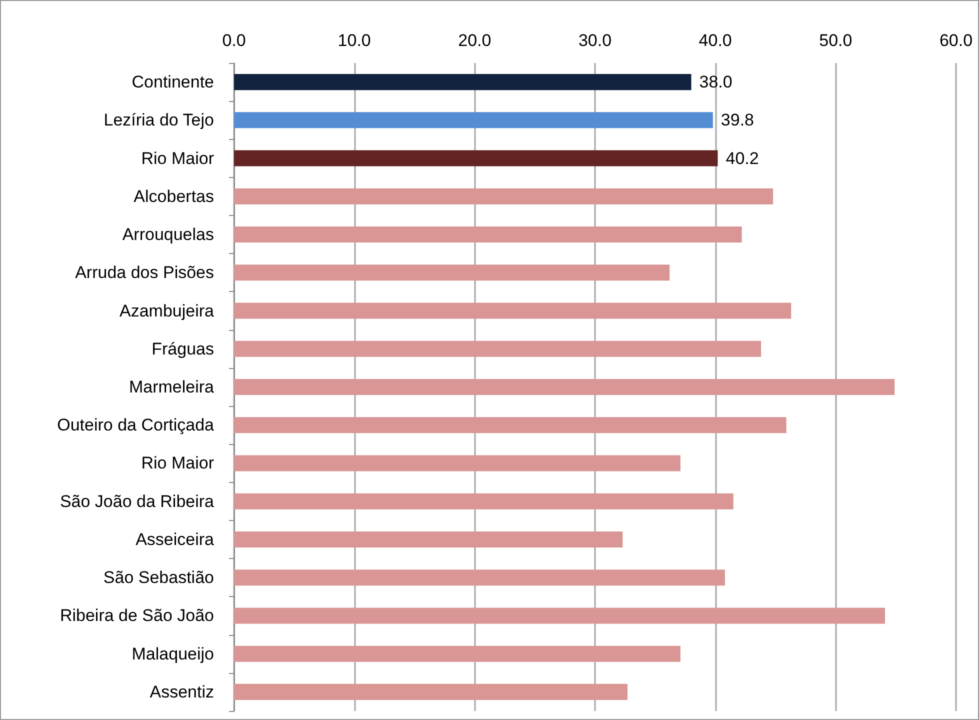 The height and width of the screenshot is (720, 979). Describe the element at coordinates (956, 40) in the screenshot. I see `x-tick-label: 60.0` at that location.